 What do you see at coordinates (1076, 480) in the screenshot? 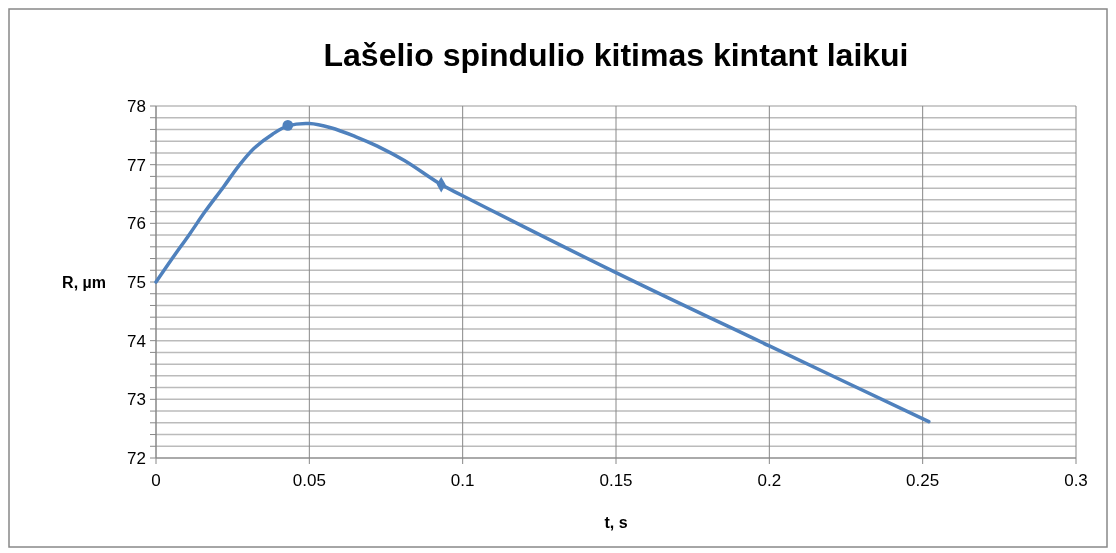
I see `x-tick-label: 0.3` at bounding box center [1076, 480].